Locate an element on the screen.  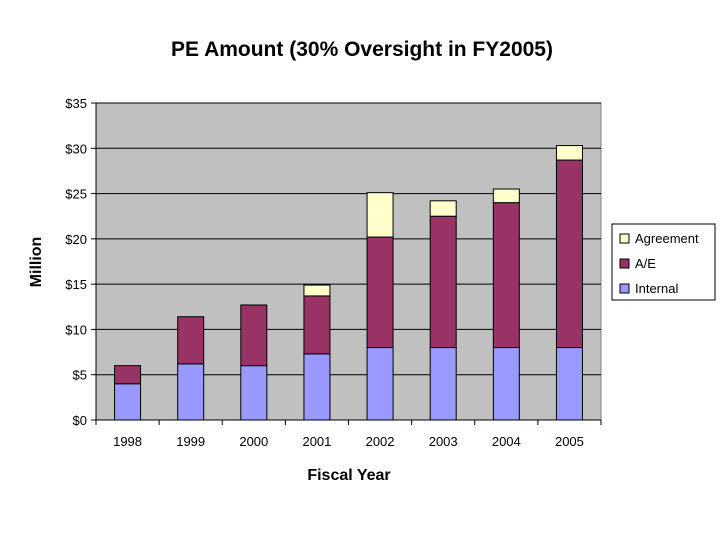
legend-swatch-a-e is located at coordinates (624, 263).